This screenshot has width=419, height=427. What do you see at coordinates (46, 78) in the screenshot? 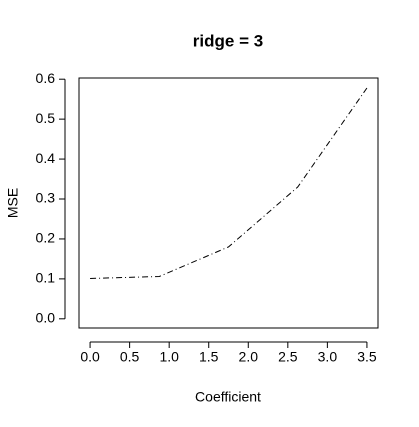
I see `y-tick-label: 0.6` at bounding box center [46, 78].